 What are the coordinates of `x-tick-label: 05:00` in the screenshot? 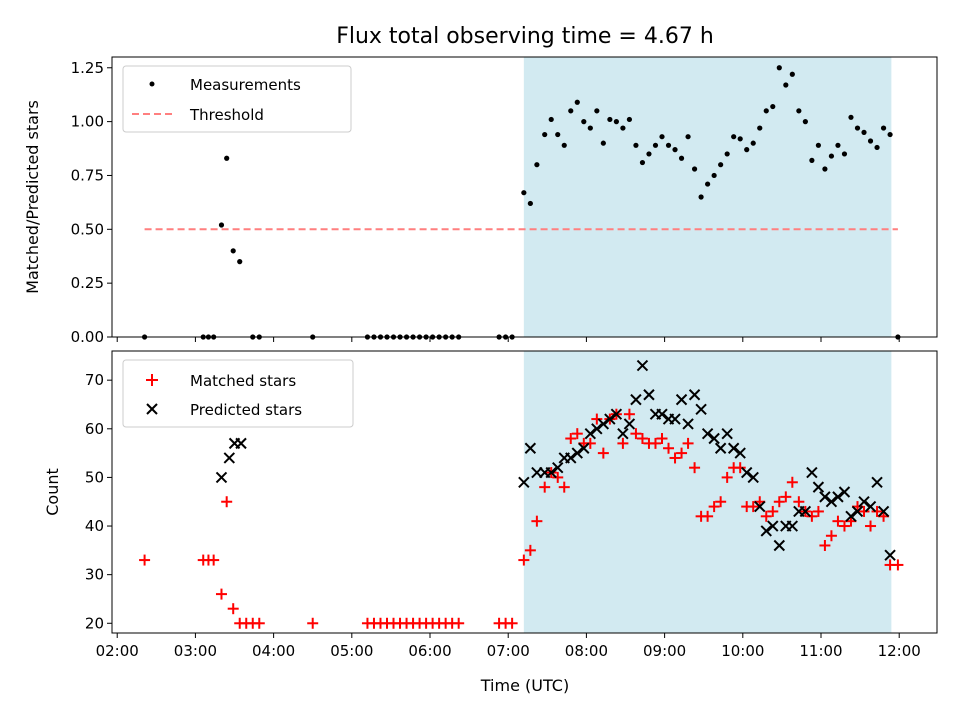 It's located at (351, 651).